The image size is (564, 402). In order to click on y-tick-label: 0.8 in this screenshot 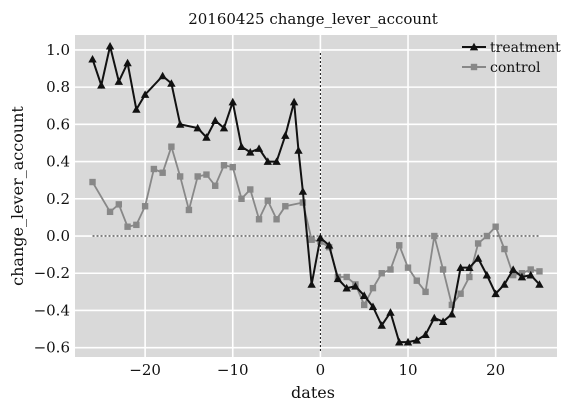, I will do `click(58, 87)`.